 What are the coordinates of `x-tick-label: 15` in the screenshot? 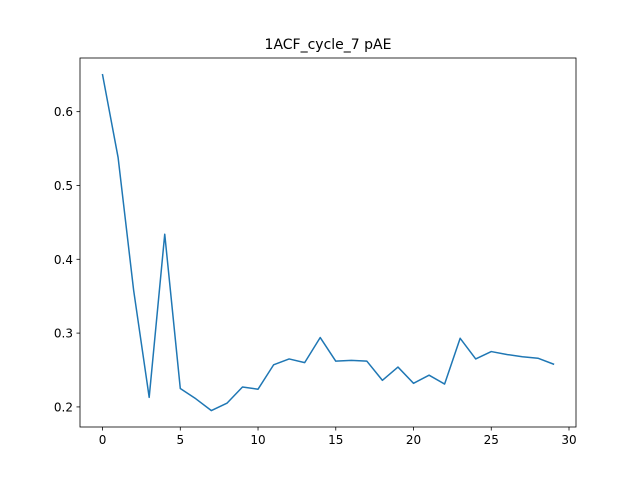 It's located at (335, 440).